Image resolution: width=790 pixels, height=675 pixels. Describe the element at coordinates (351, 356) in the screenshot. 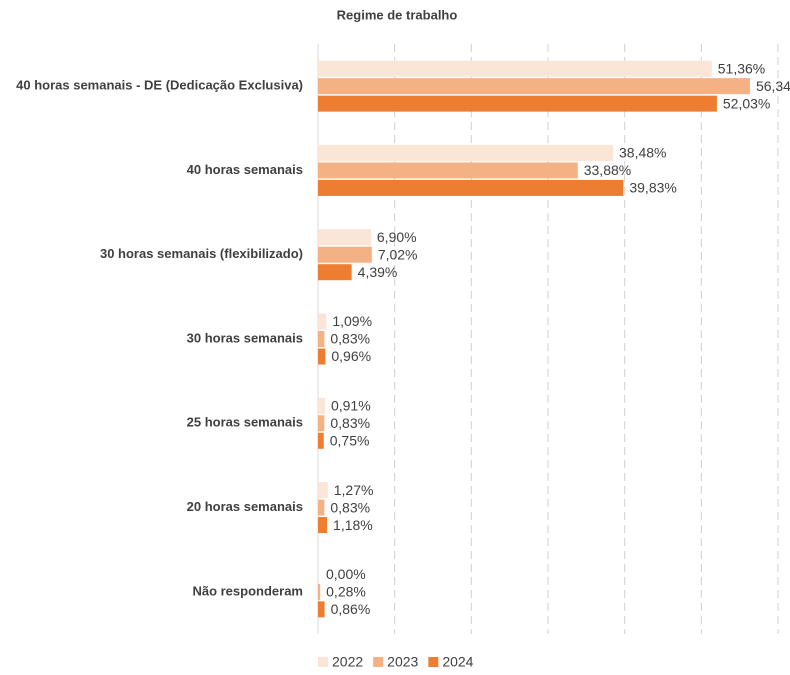

I see `value-label: 0,96%` at that location.